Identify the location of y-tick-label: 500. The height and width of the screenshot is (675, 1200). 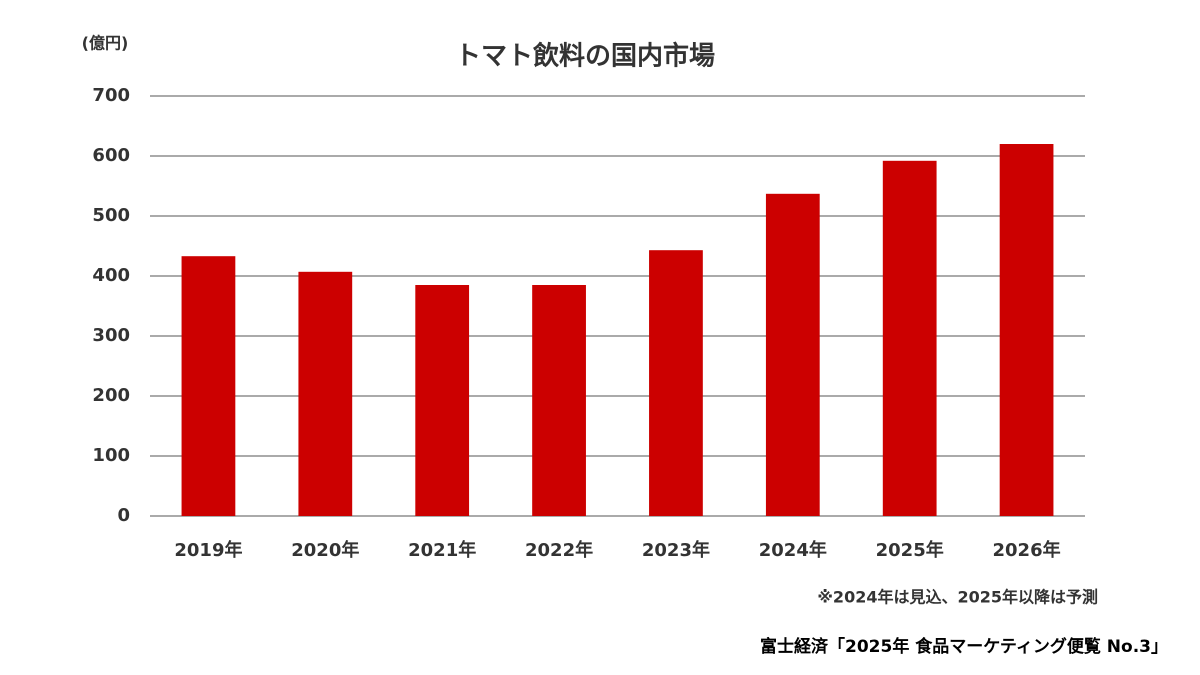
(111, 215).